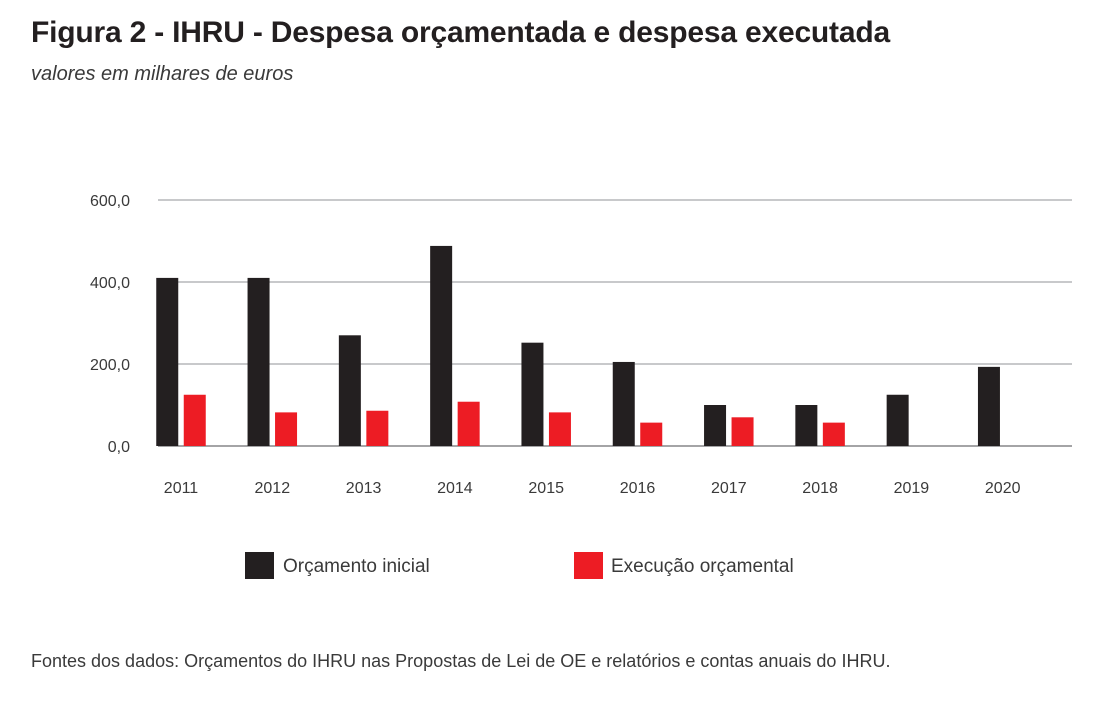  Describe the element at coordinates (162, 74) in the screenshot. I see `chart-subtitle: valores em milhares de euros` at that location.